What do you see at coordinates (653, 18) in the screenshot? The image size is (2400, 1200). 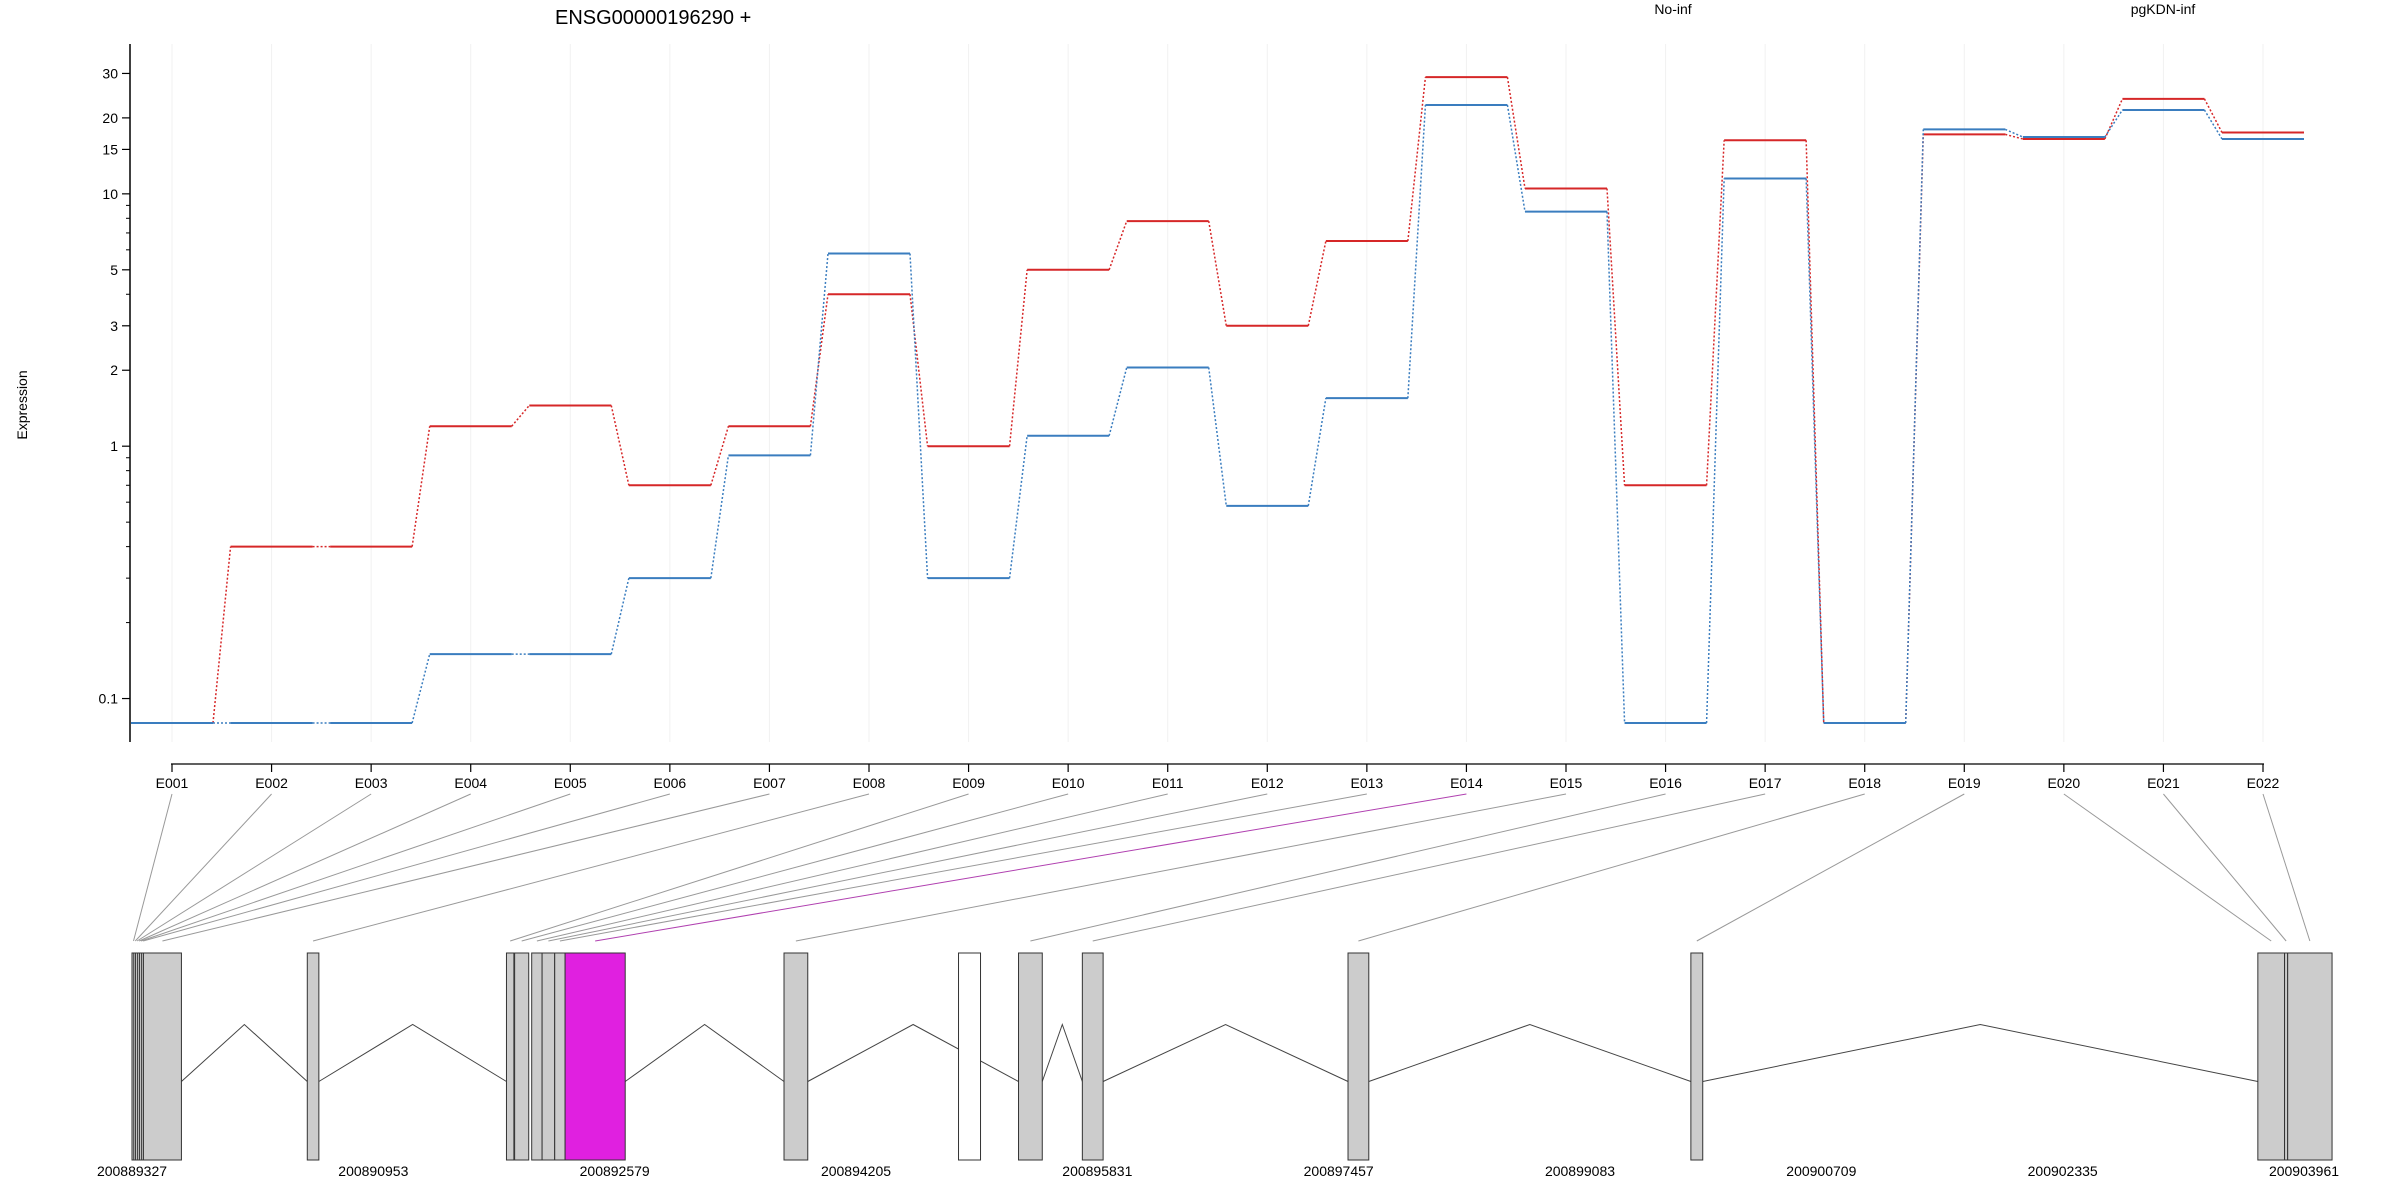 I see `chart-title: ENSG00000196290 +` at bounding box center [653, 18].